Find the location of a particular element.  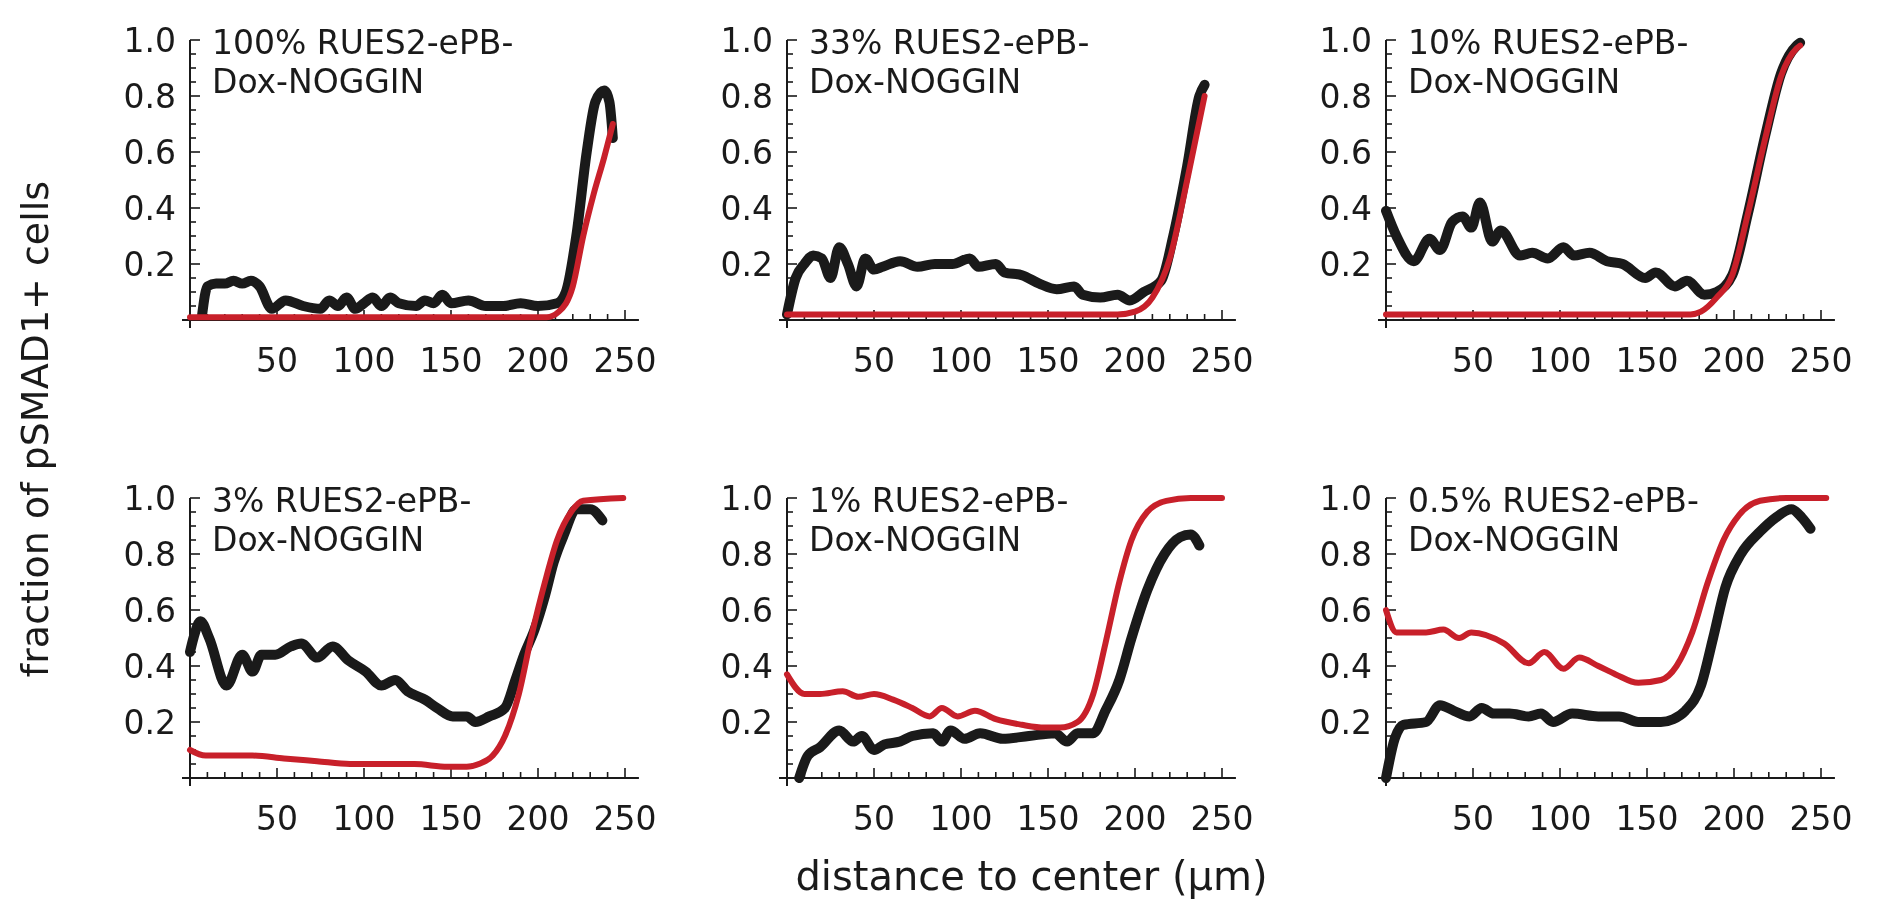

chart-title: 3% RUES2-ePB-Dox-NOGGIN is located at coordinates (342, 520).